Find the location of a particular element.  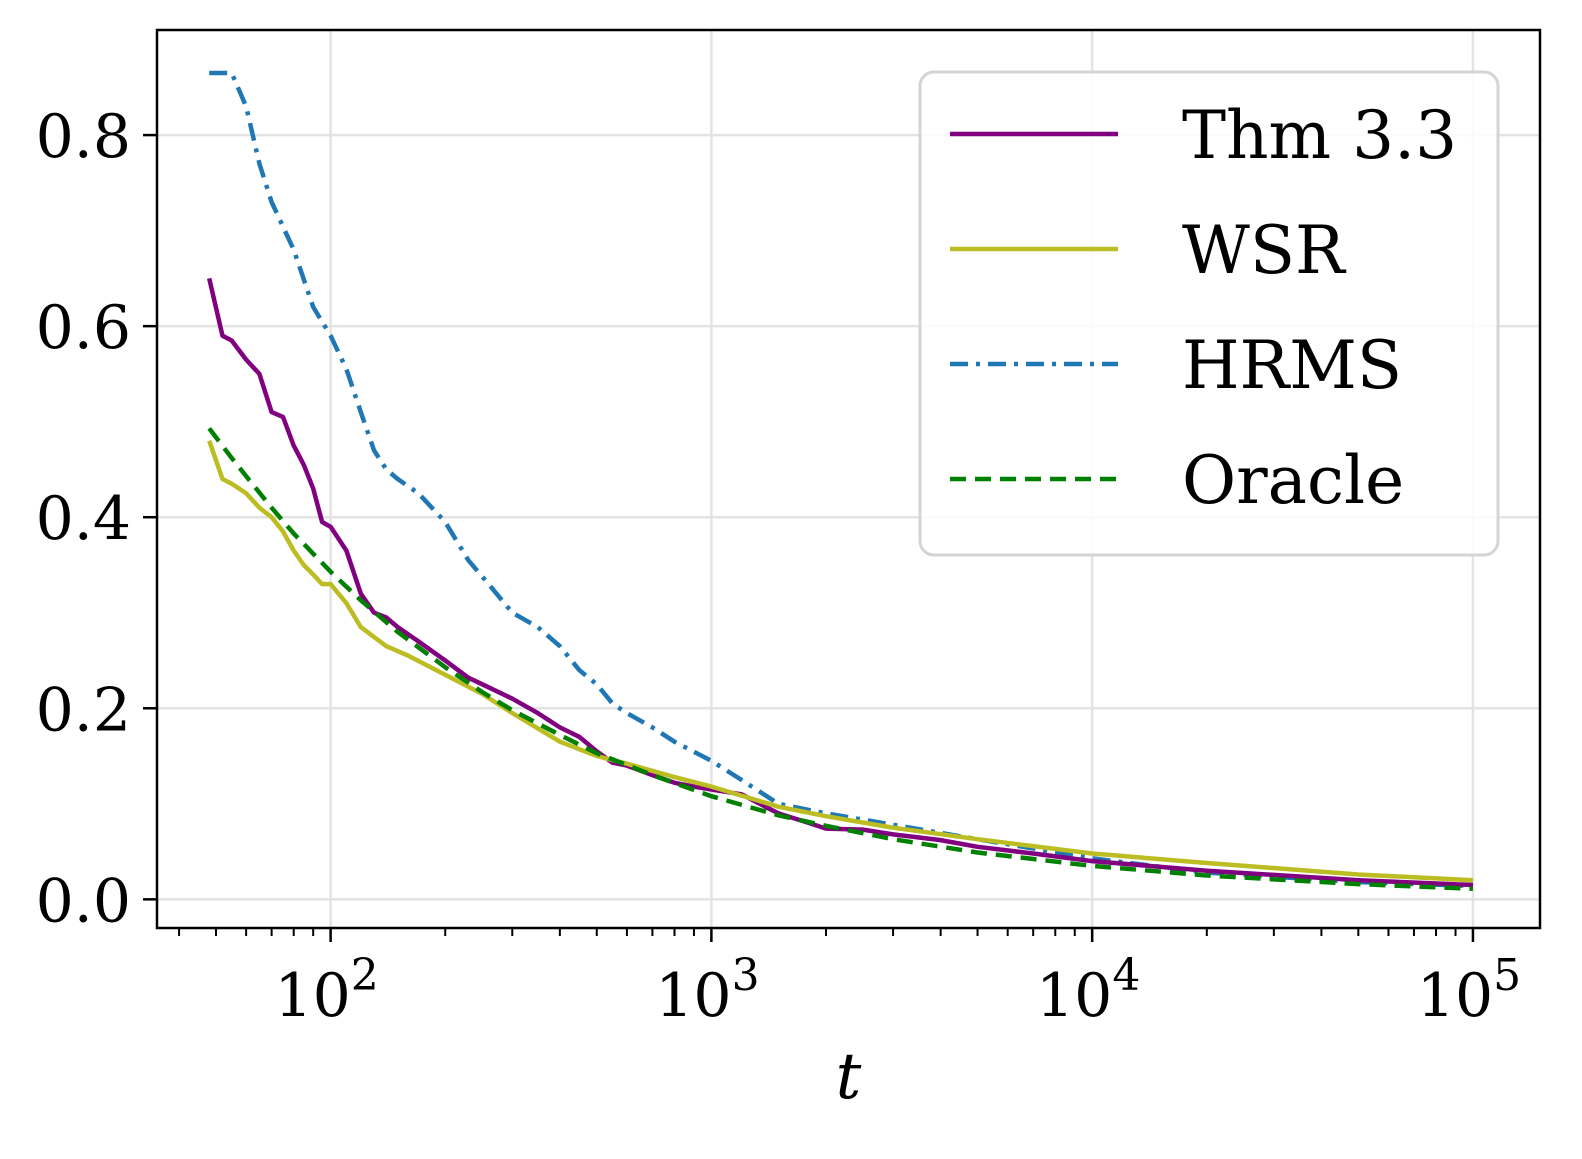

y-tick-label: 0.8 is located at coordinates (83, 137).